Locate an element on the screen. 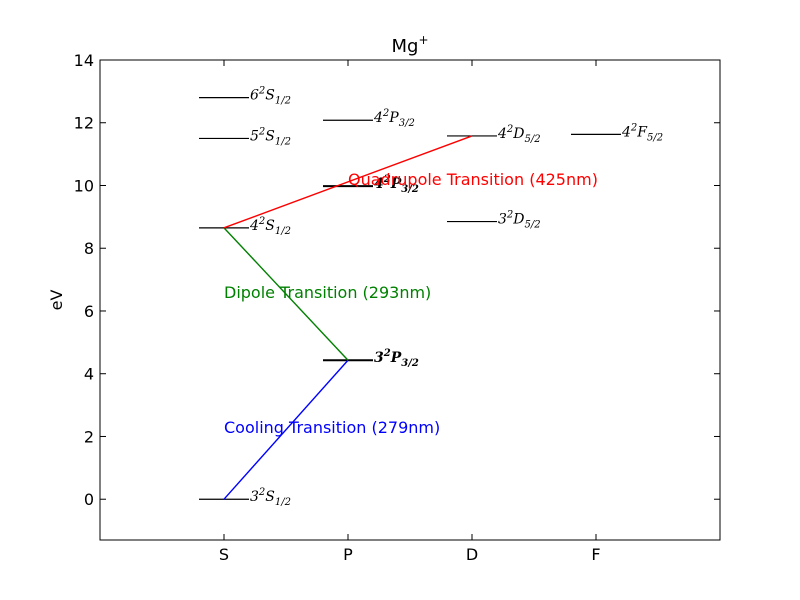 The width and height of the screenshot is (800, 600). transition-label: Cooling Transition (279nm) is located at coordinates (332, 427).